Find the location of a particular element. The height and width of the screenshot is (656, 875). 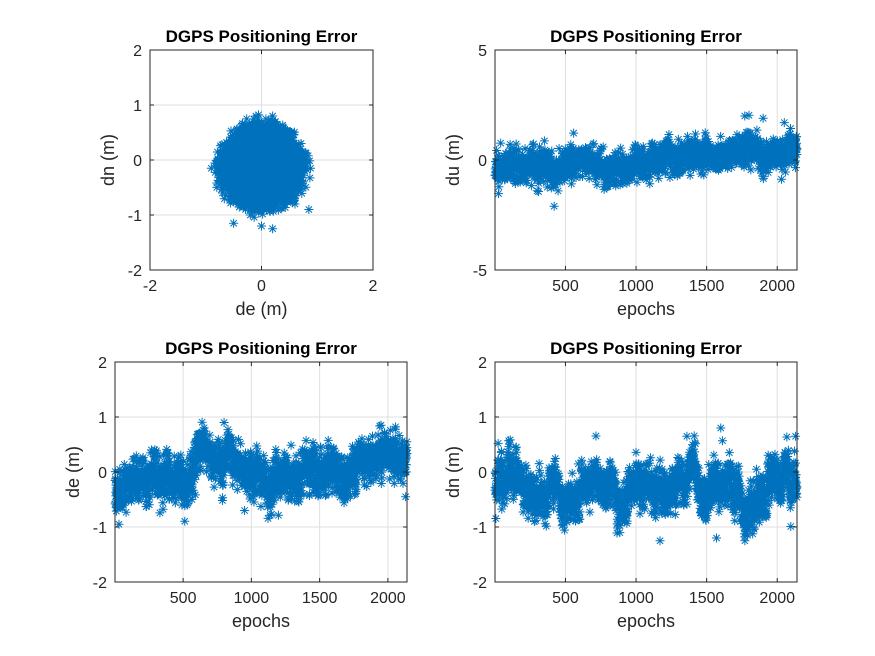

y-tick-label-1: 0 is located at coordinates (482, 161).